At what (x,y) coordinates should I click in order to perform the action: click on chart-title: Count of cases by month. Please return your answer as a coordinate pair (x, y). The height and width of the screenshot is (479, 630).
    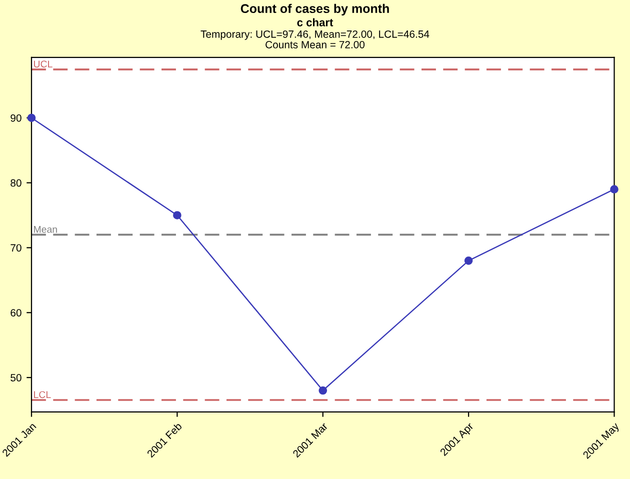
    Looking at the image, I should click on (314, 10).